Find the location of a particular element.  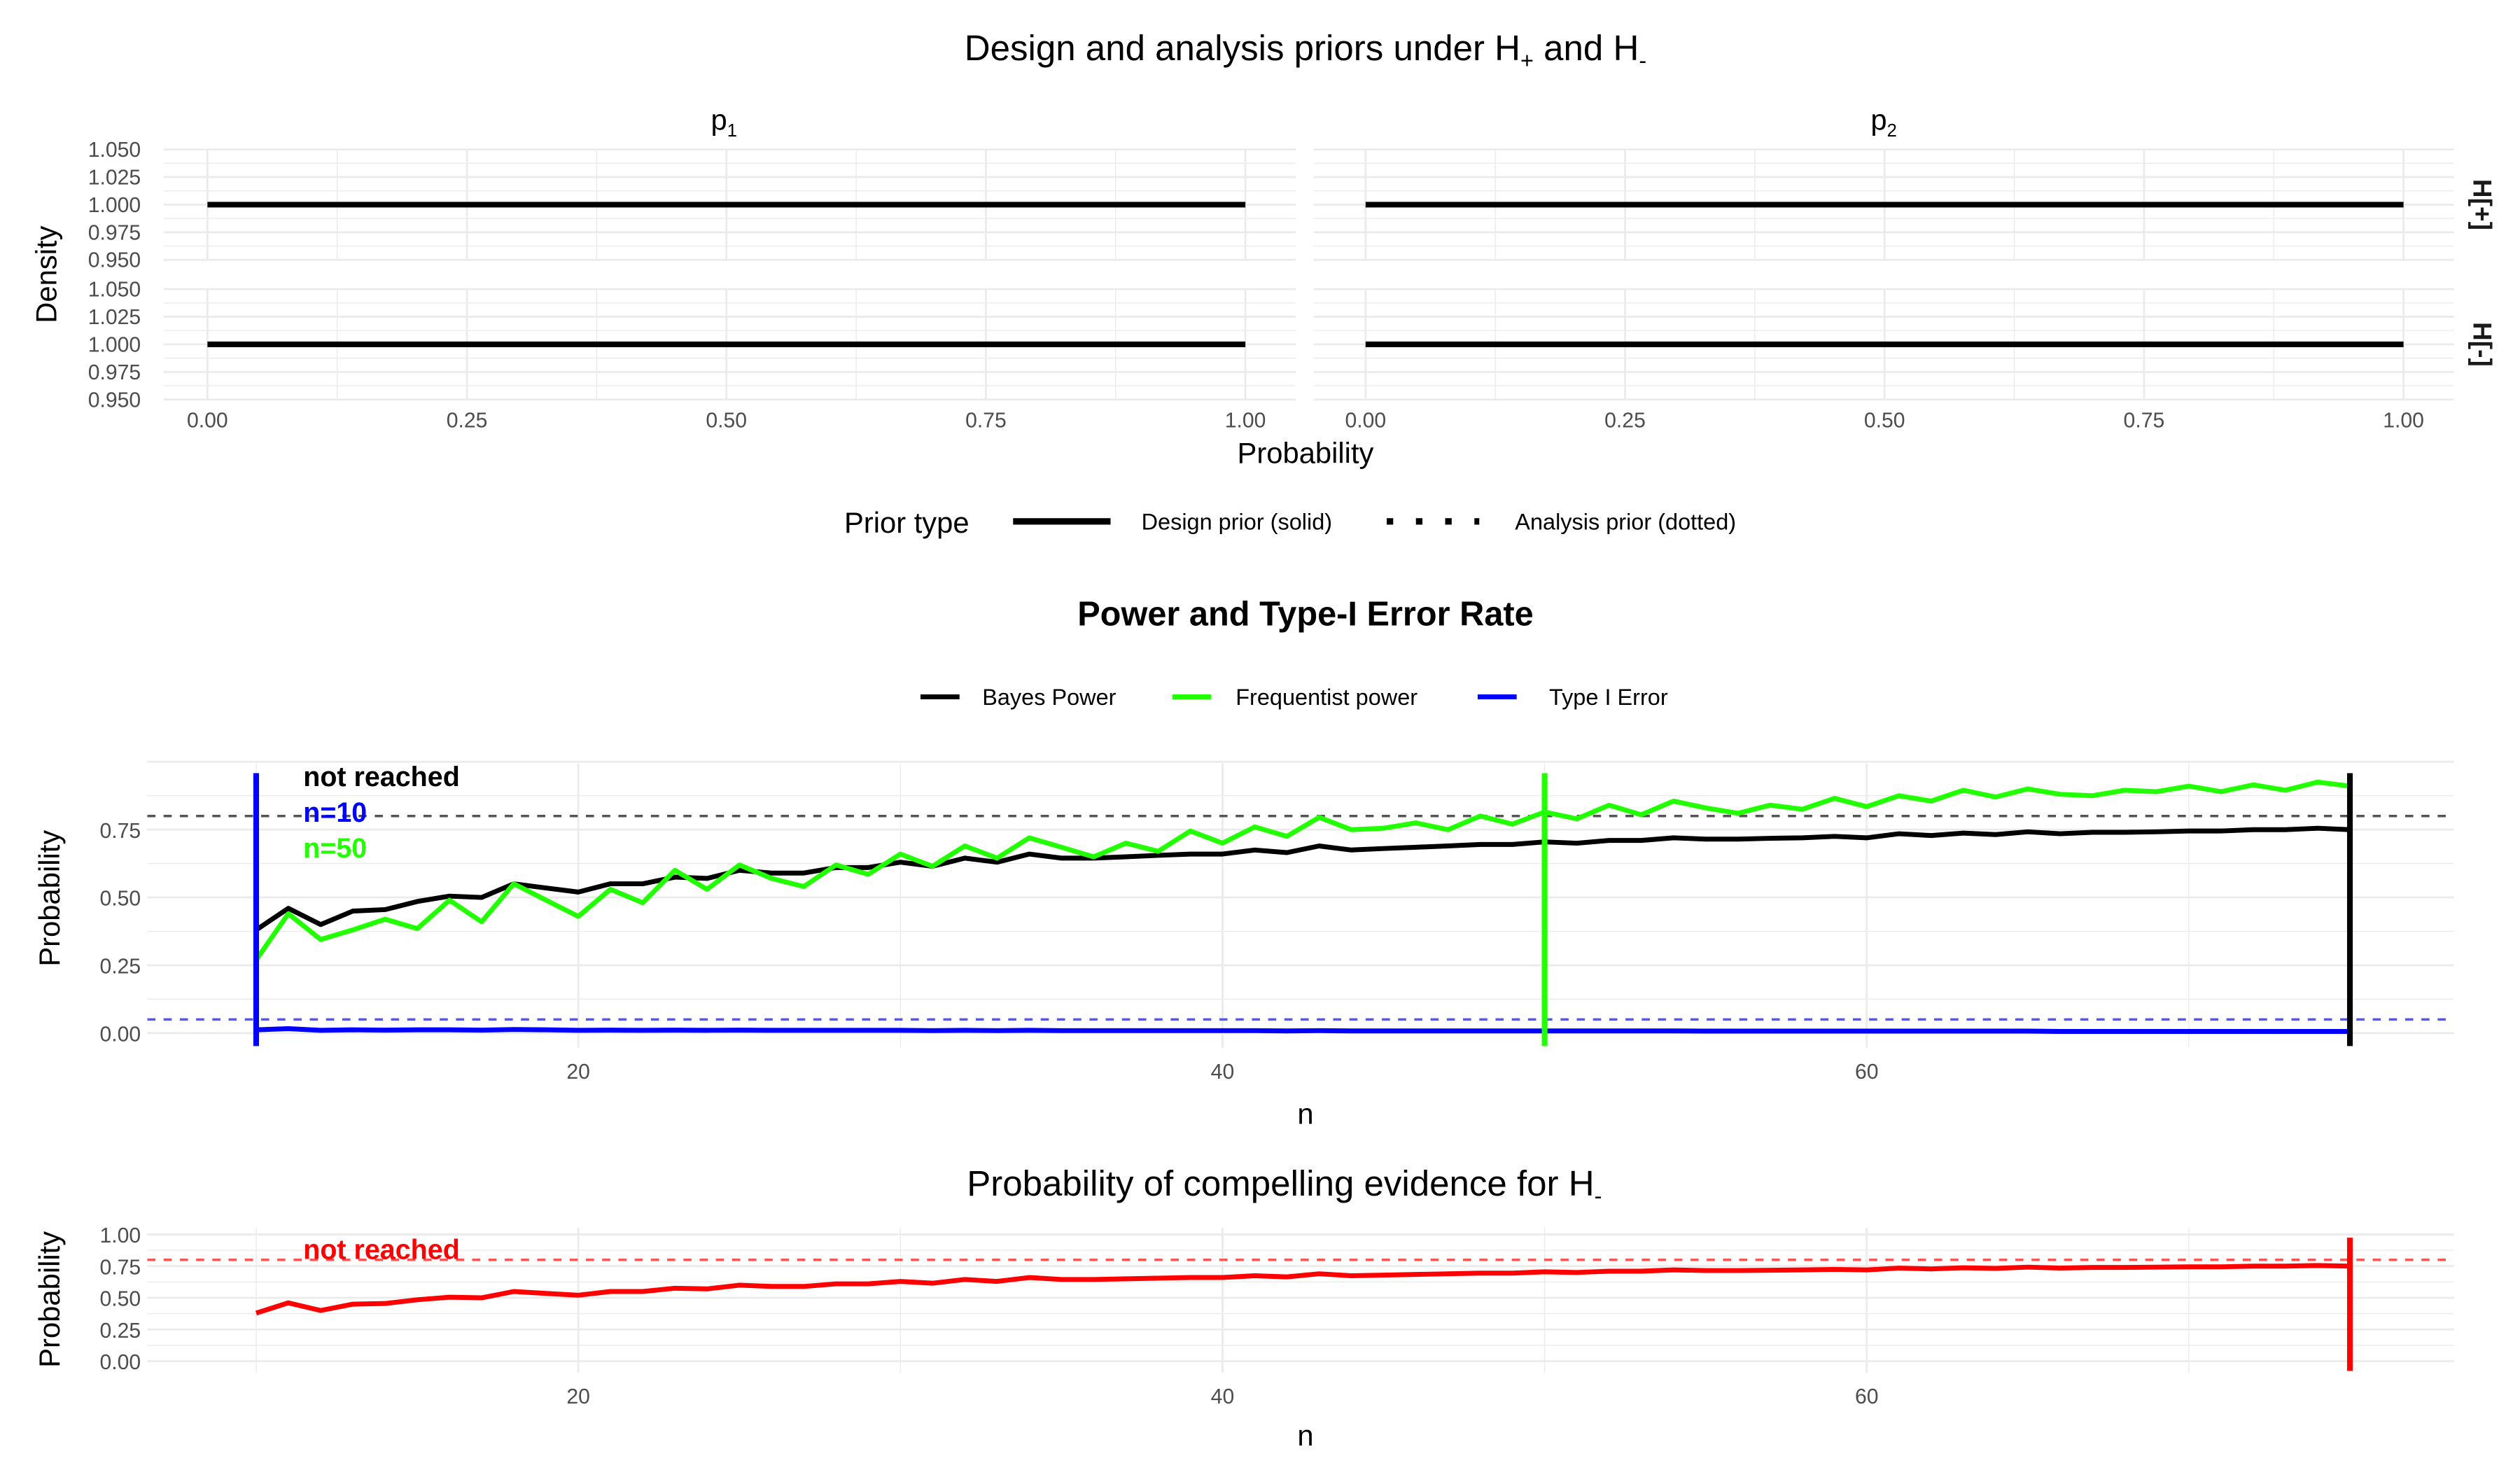

type-i-error-line is located at coordinates (1303, 1030).